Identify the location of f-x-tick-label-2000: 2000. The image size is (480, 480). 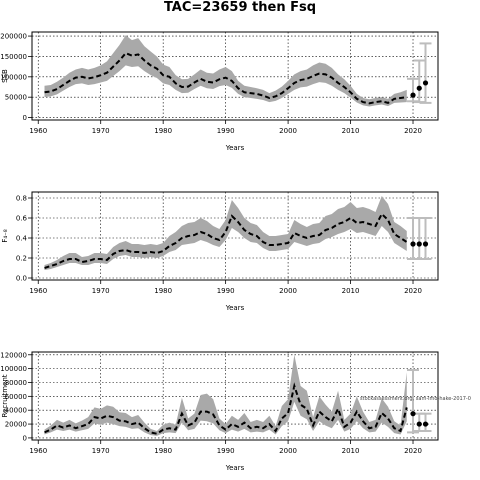
(288, 291).